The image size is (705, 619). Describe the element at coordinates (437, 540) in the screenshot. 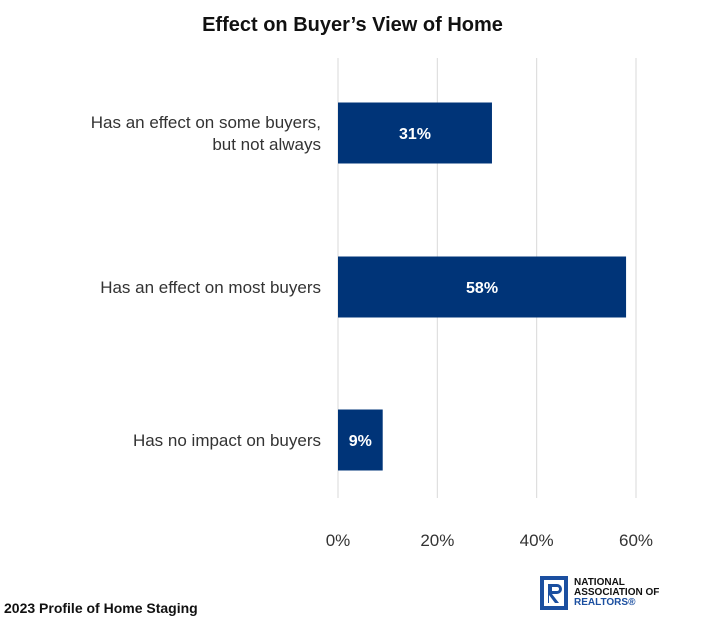

I see `x-tick-label: 20%` at that location.